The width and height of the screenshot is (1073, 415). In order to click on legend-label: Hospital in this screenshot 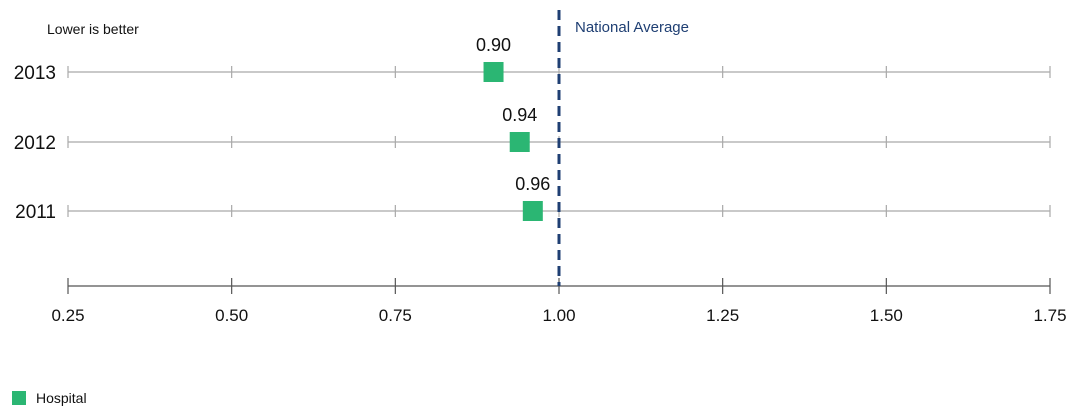, I will do `click(61, 398)`.